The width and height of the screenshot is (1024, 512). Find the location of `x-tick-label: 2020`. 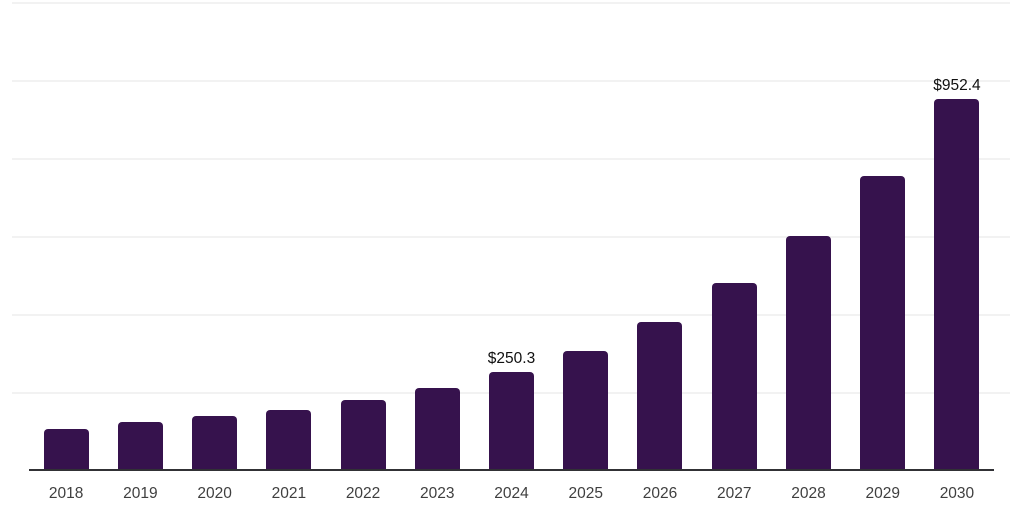

x-tick-label: 2020 is located at coordinates (214, 493).